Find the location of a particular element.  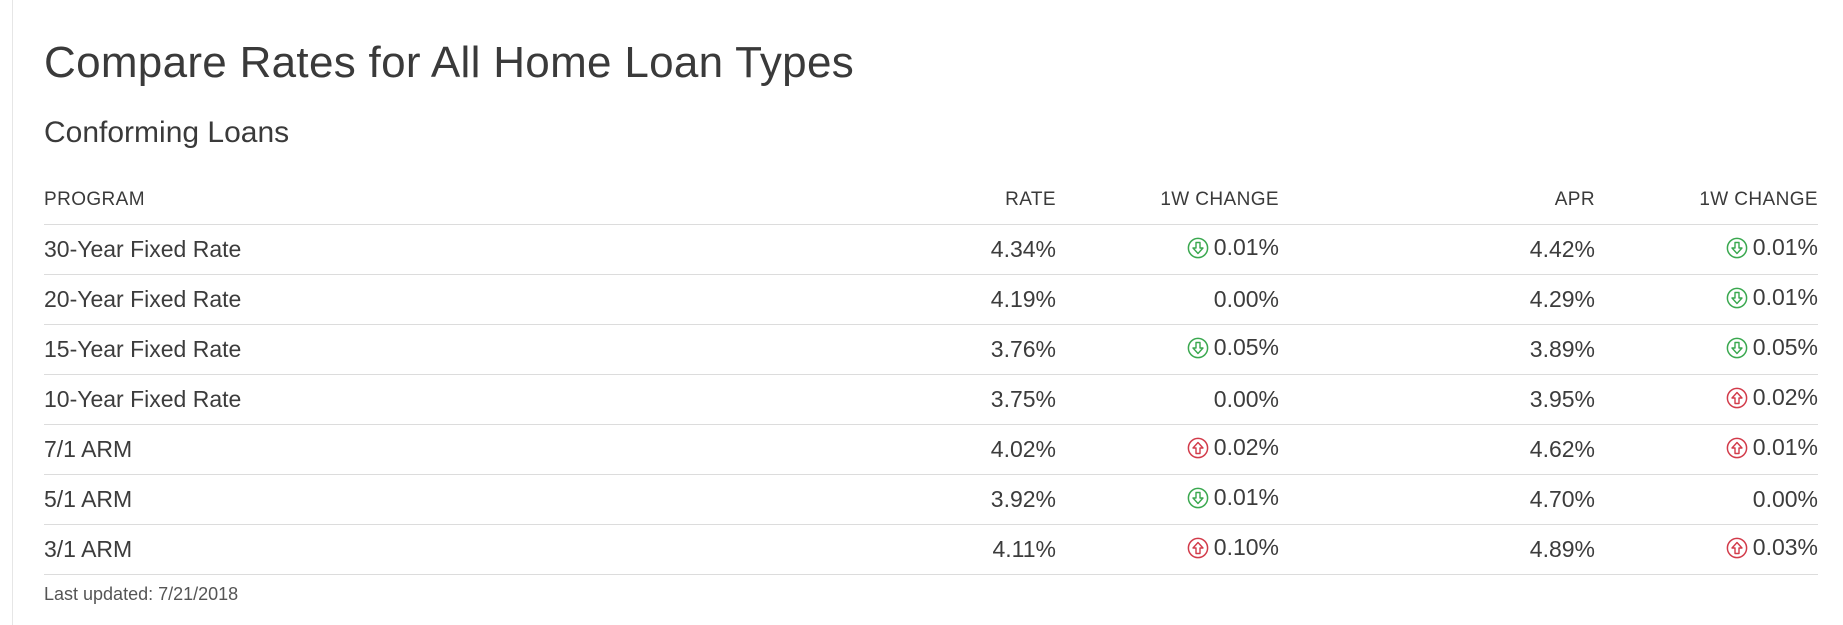

last-updated: Last updated: 7/21/2018 is located at coordinates (141, 594).